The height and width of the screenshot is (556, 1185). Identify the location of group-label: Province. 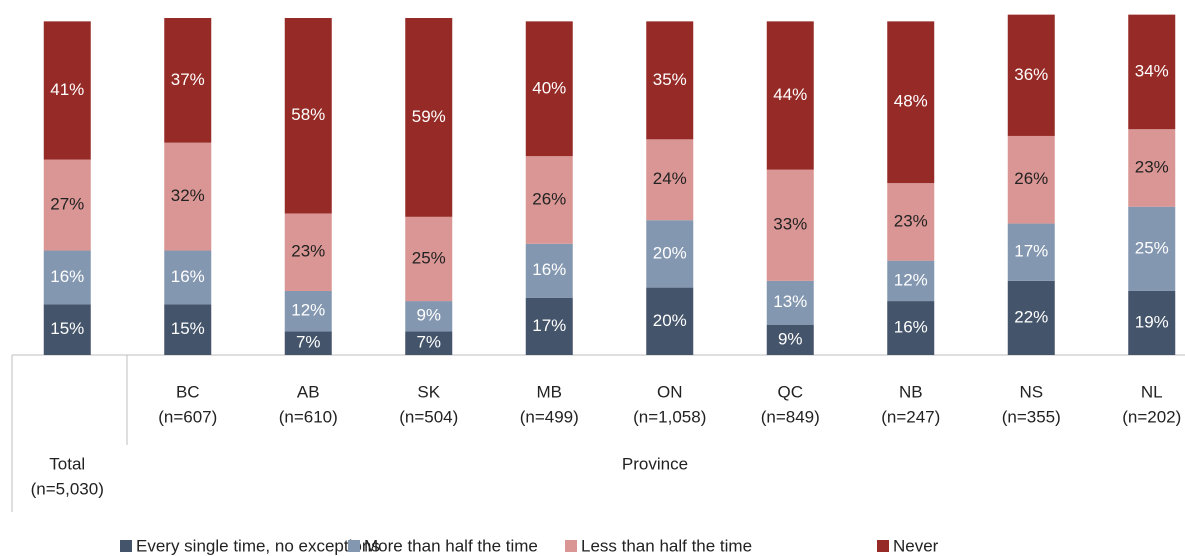
(655, 463).